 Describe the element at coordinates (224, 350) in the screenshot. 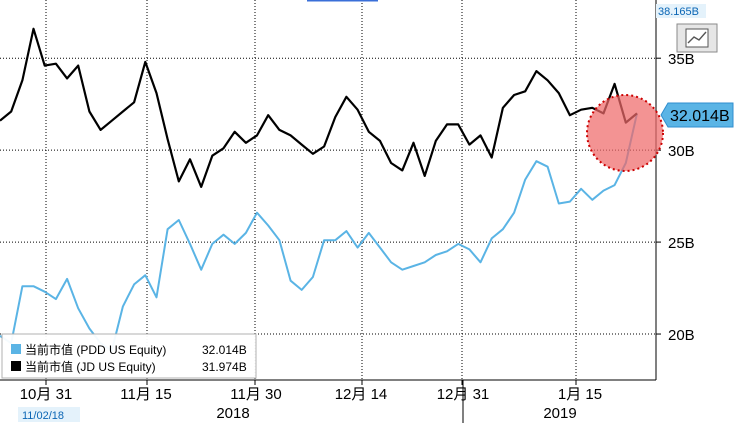

I see `legend-value-pdd: 32.014B` at that location.